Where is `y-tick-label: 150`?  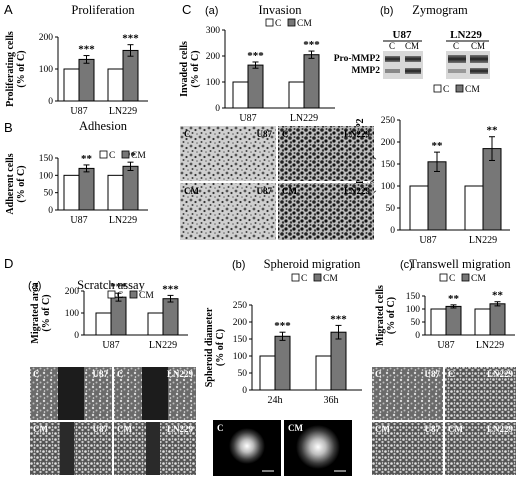 y-tick-label: 150 is located at coordinates (240, 340).